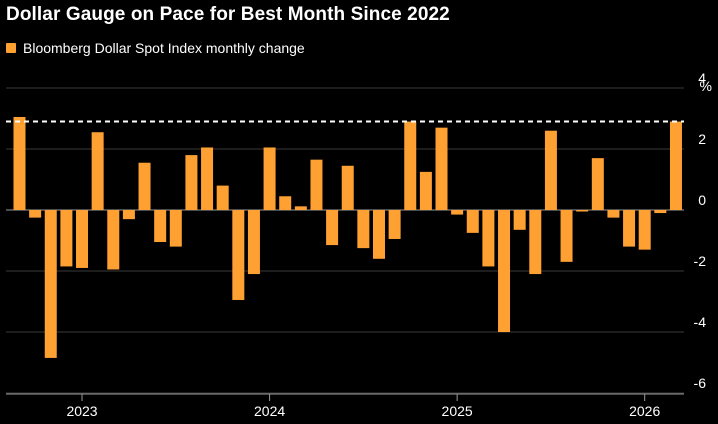 Image resolution: width=718 pixels, height=424 pixels. Describe the element at coordinates (457, 411) in the screenshot. I see `x-tick-label: 2025` at that location.